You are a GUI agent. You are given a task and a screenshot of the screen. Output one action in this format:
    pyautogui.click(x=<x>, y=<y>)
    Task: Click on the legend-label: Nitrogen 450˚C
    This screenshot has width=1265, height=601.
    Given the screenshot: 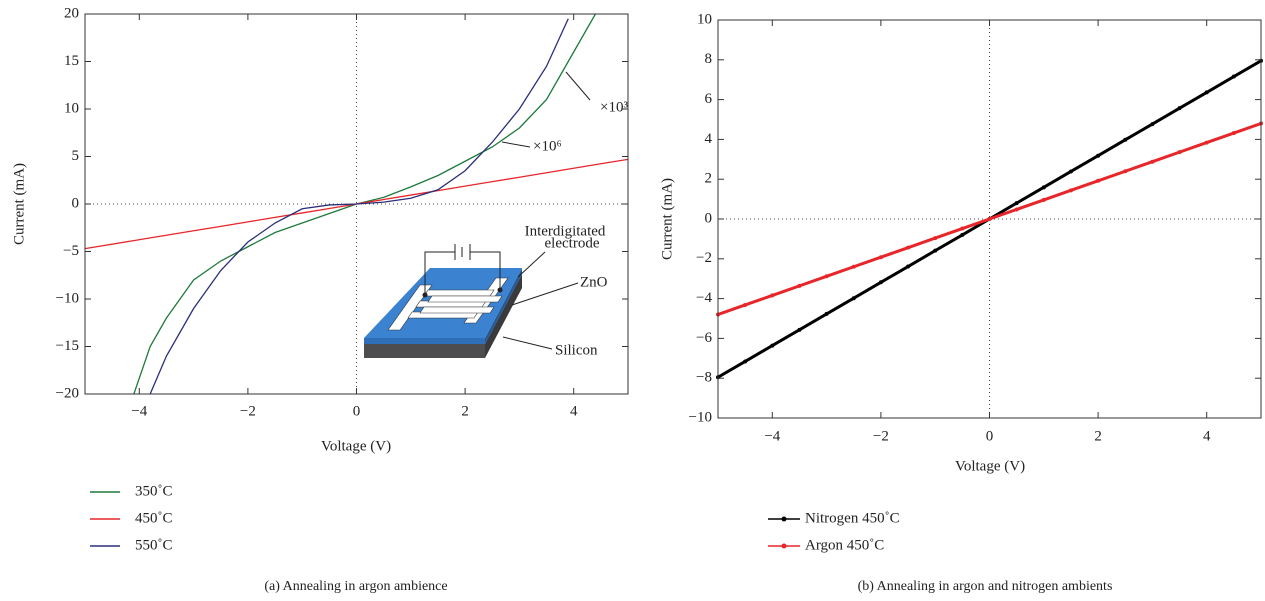 What is the action you would take?
    pyautogui.click(x=852, y=518)
    